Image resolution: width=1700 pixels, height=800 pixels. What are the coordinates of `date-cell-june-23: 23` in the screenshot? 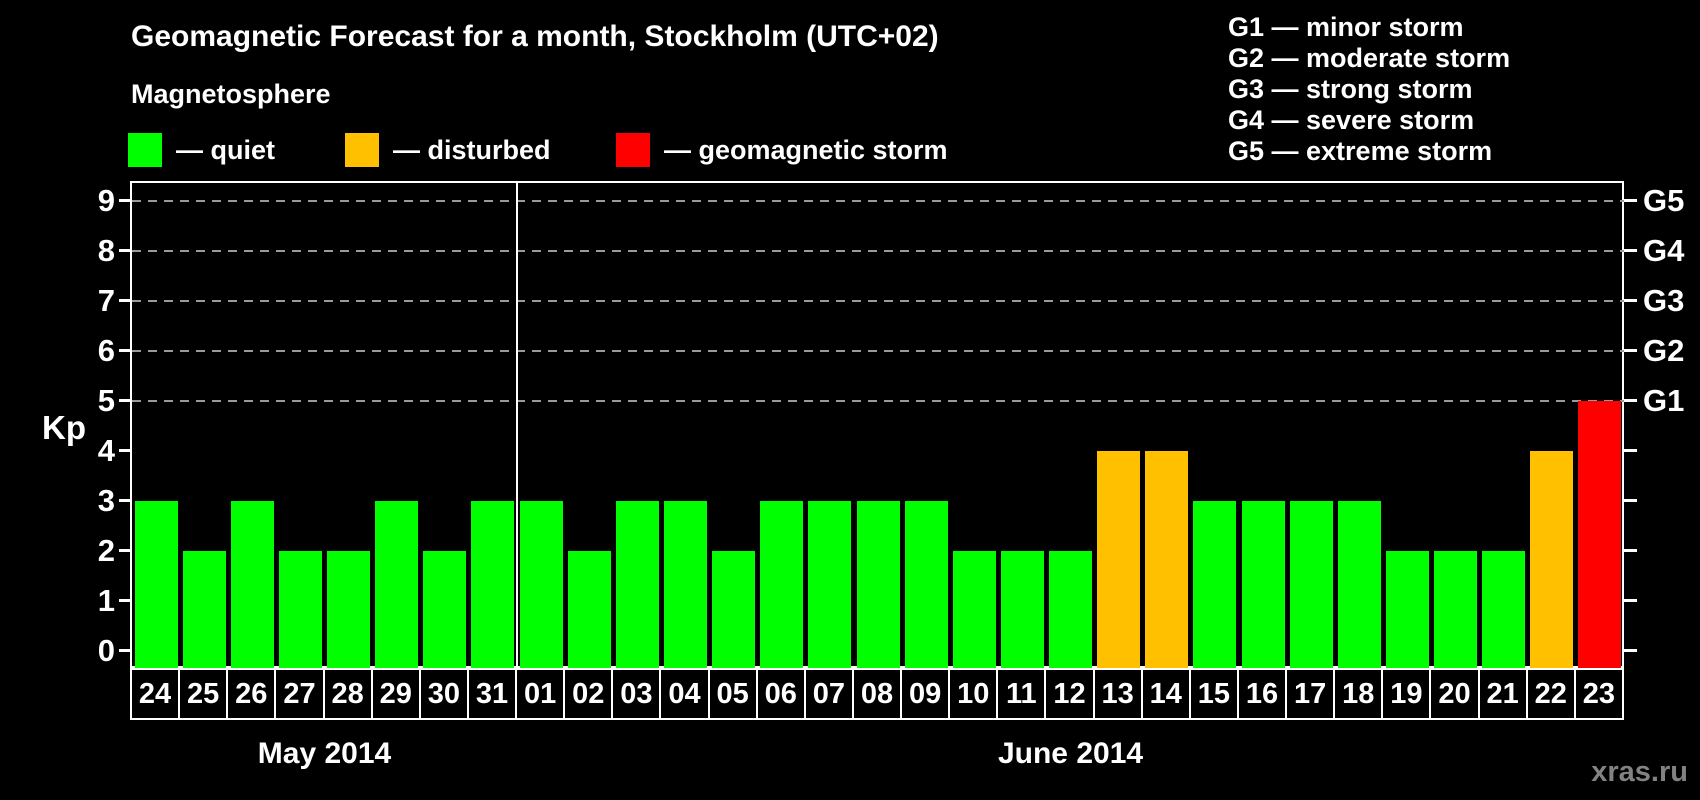 It's located at (1598, 694).